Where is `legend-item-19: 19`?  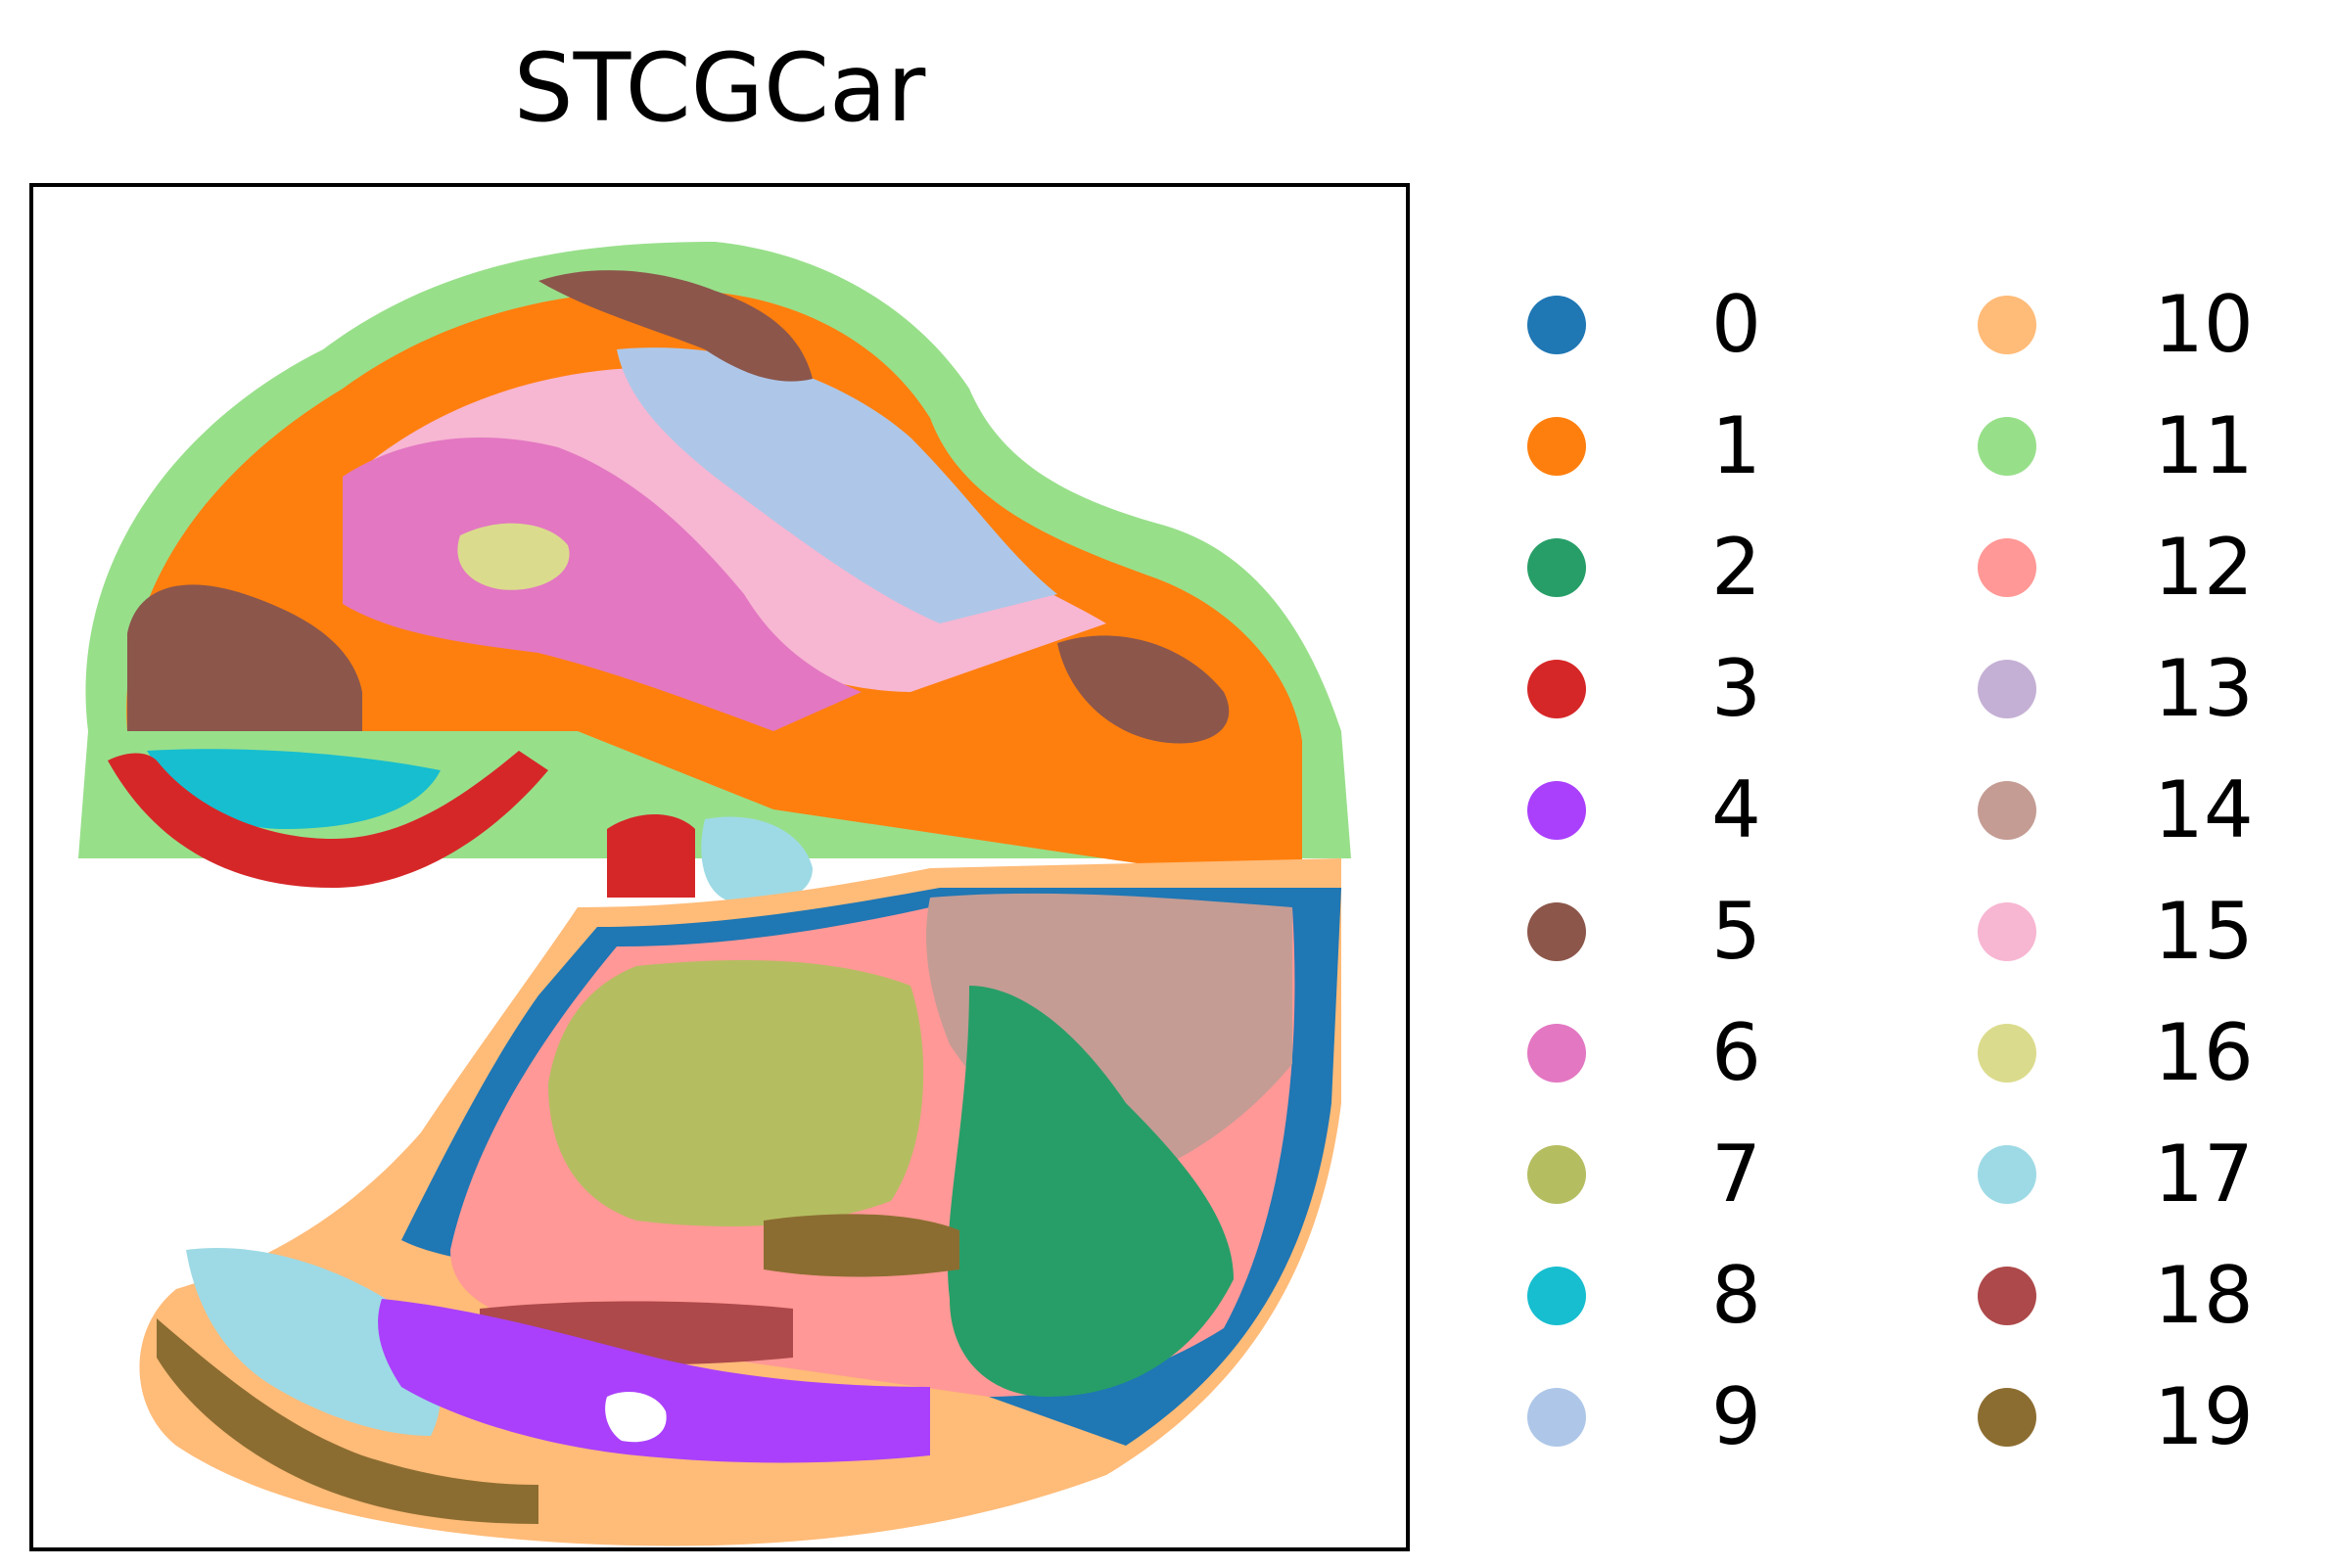 legend-item-19: 19 is located at coordinates (2156, 1417).